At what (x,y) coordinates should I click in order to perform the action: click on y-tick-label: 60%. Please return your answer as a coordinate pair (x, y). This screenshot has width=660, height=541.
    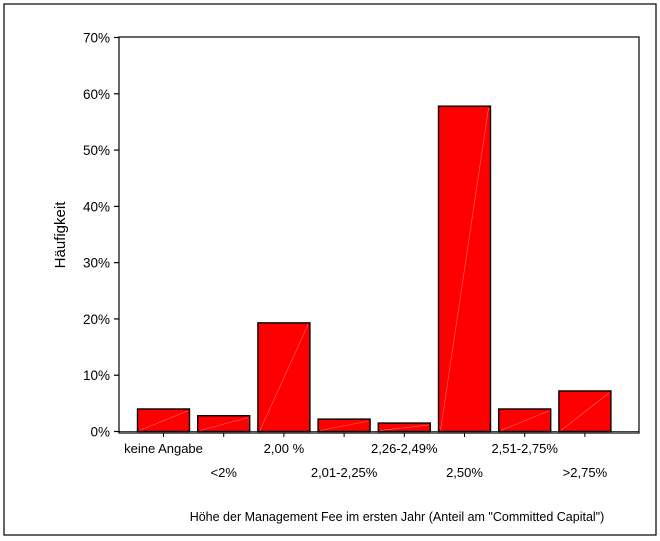
    Looking at the image, I should click on (96, 94).